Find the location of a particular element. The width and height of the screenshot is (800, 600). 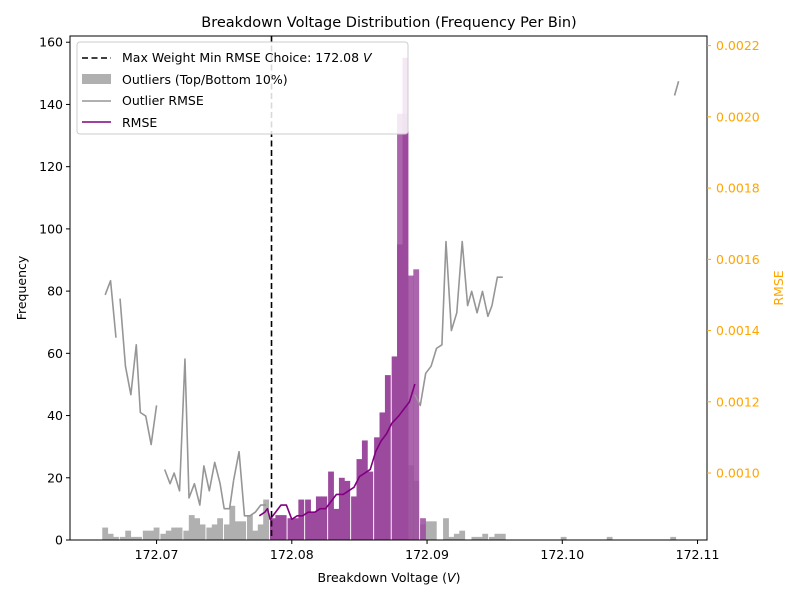

legend-outliers-label: Outliers (Top/Bottom 10%) is located at coordinates (205, 79).